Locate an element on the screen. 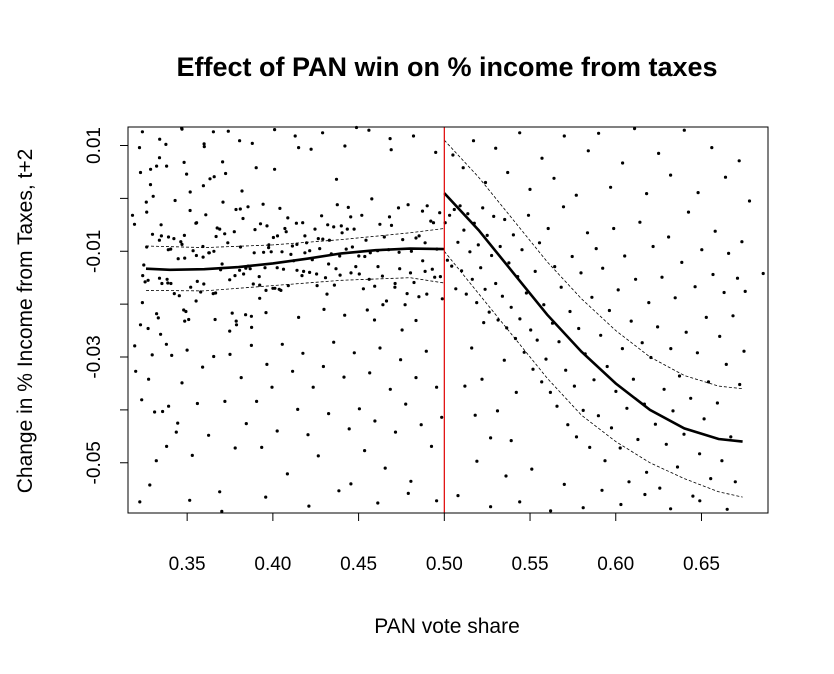 This screenshot has height=674, width=834. x-tick-label: 0.60 is located at coordinates (615, 564).